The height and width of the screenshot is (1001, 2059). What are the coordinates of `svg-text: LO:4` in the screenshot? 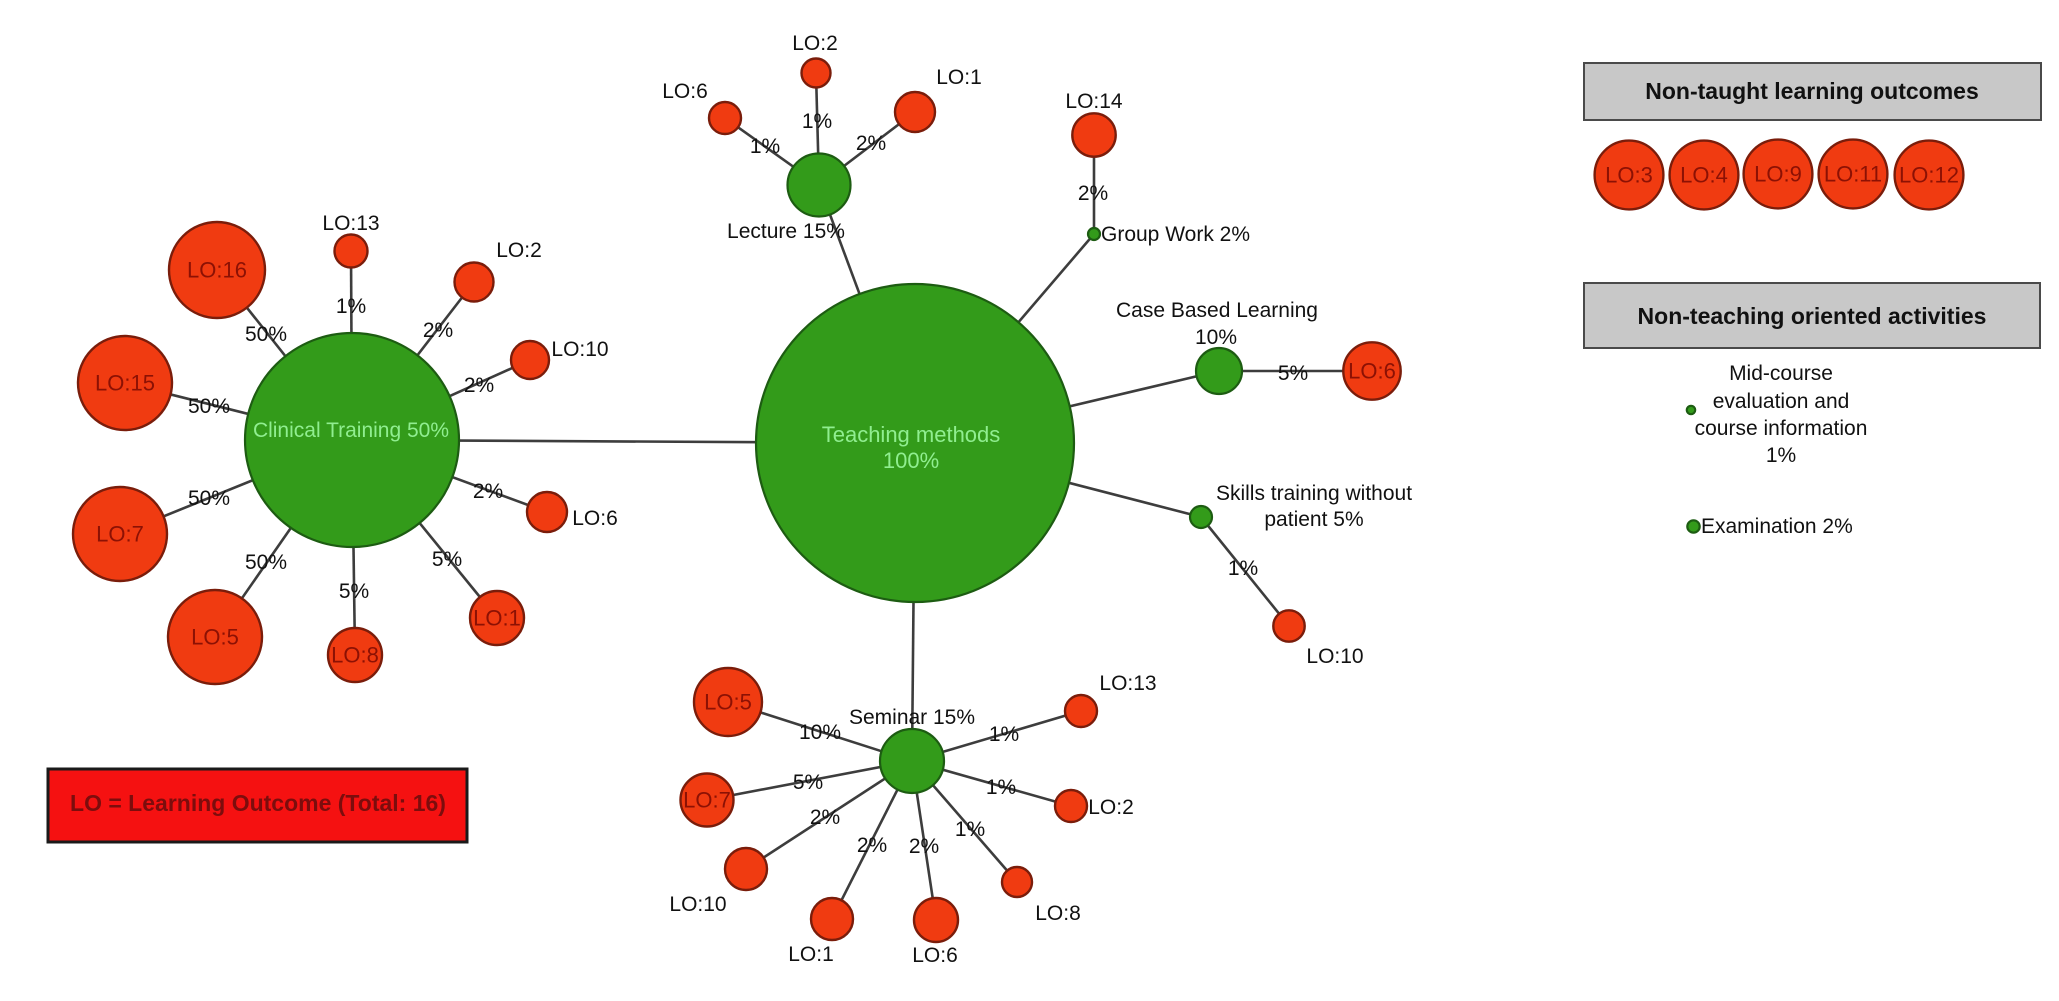 It's located at (1704, 175).